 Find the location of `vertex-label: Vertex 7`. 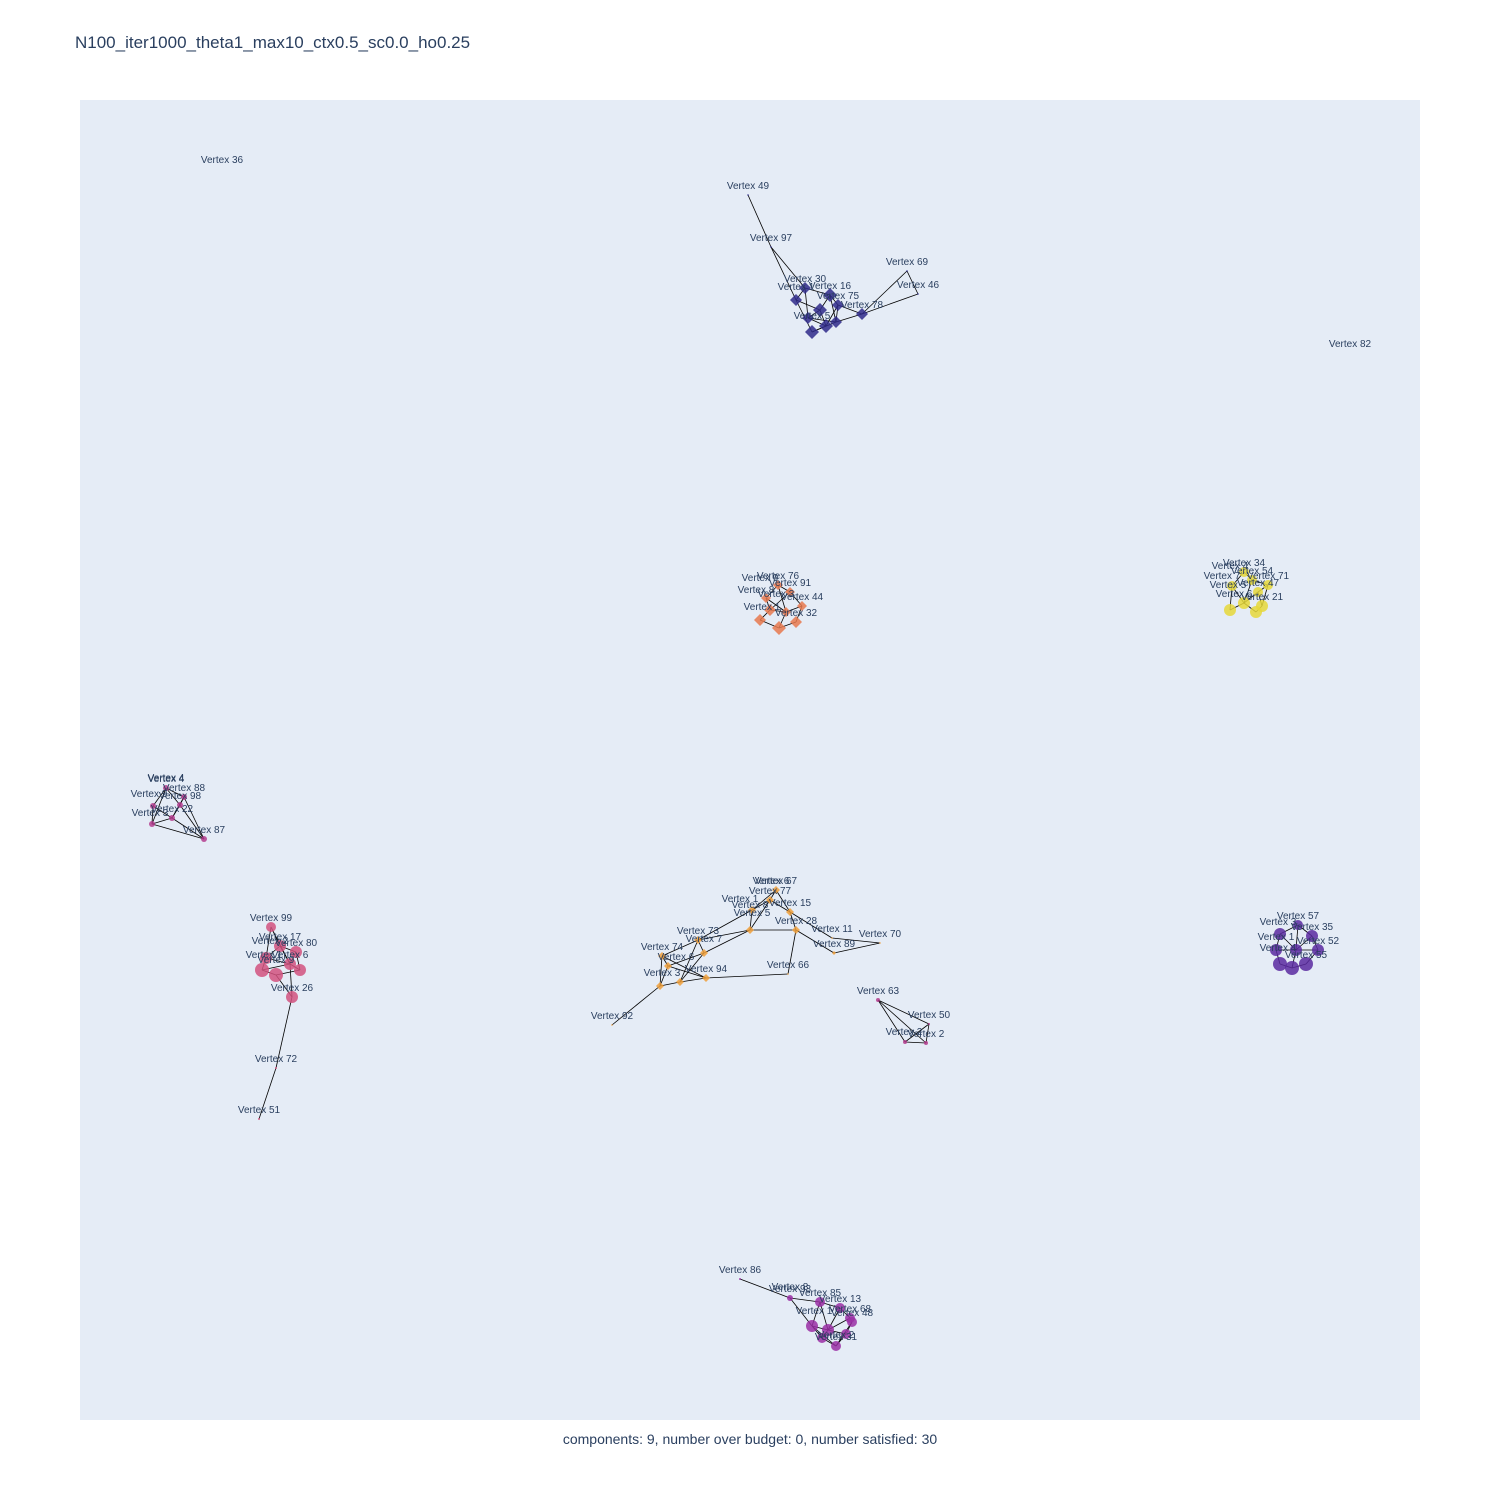

vertex-label: Vertex 7 is located at coordinates (1222, 576).